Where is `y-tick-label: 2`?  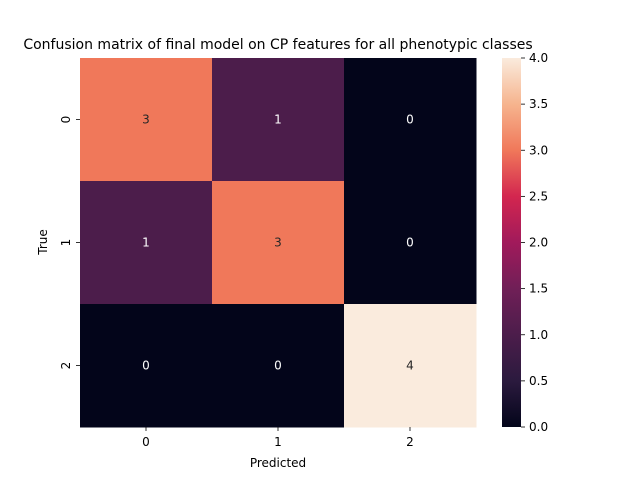
y-tick-label: 2 is located at coordinates (66, 366).